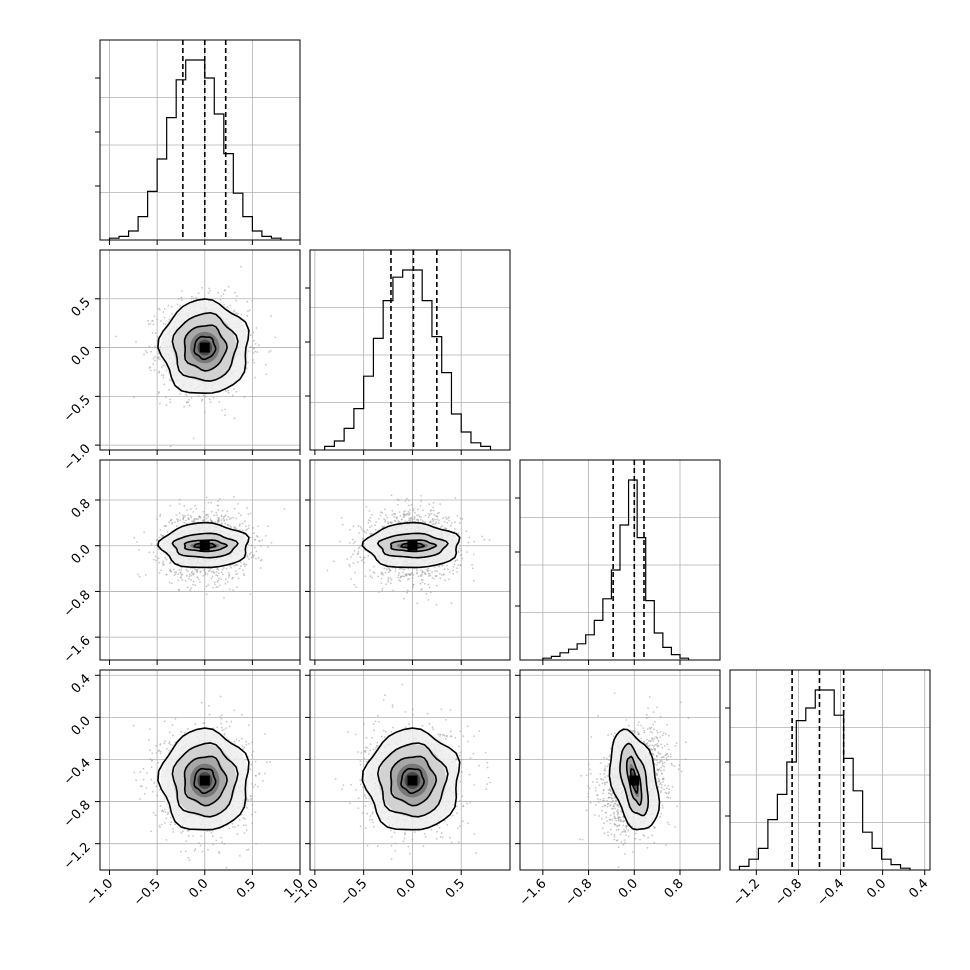 The width and height of the screenshot is (970, 970). I want to click on y-tick-label: −1.6, so click(77, 649).